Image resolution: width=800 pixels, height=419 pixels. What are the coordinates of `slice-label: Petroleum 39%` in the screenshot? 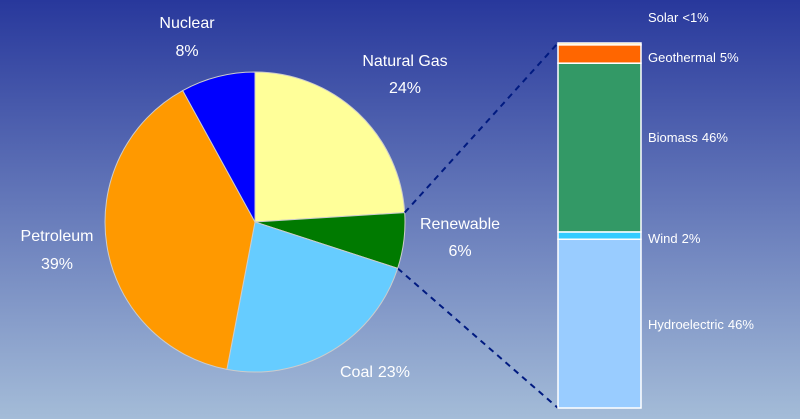 It's located at (57, 250).